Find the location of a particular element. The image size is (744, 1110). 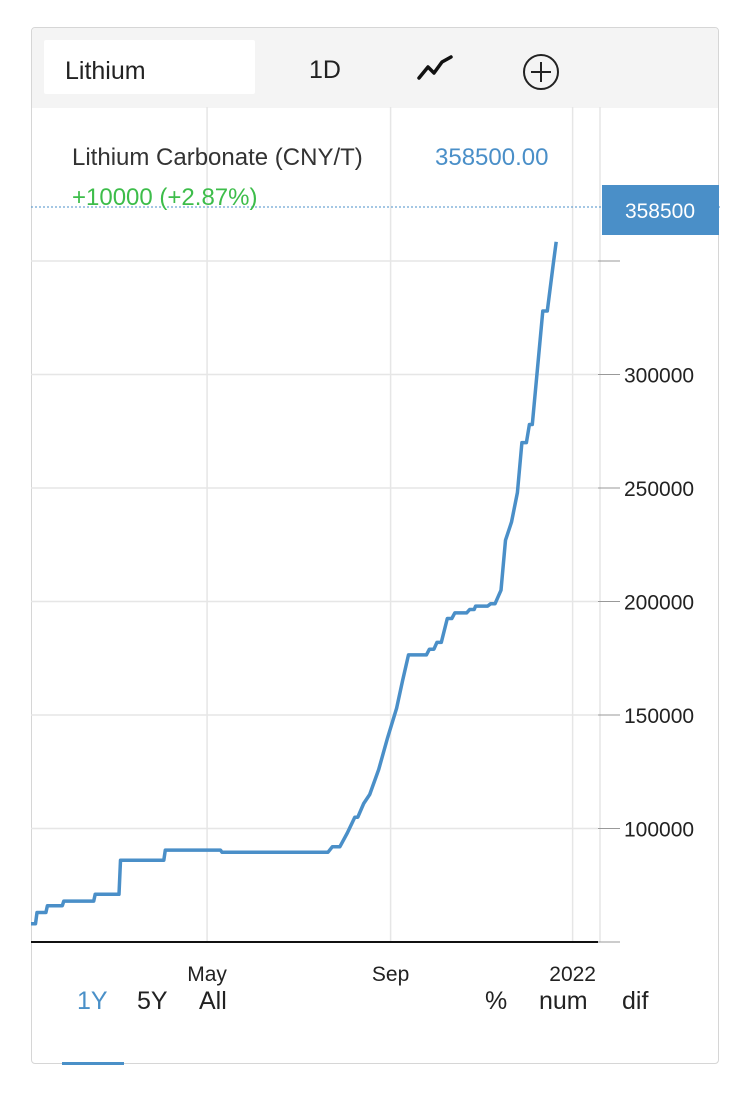

x-tick-label: Sep is located at coordinates (390, 974).